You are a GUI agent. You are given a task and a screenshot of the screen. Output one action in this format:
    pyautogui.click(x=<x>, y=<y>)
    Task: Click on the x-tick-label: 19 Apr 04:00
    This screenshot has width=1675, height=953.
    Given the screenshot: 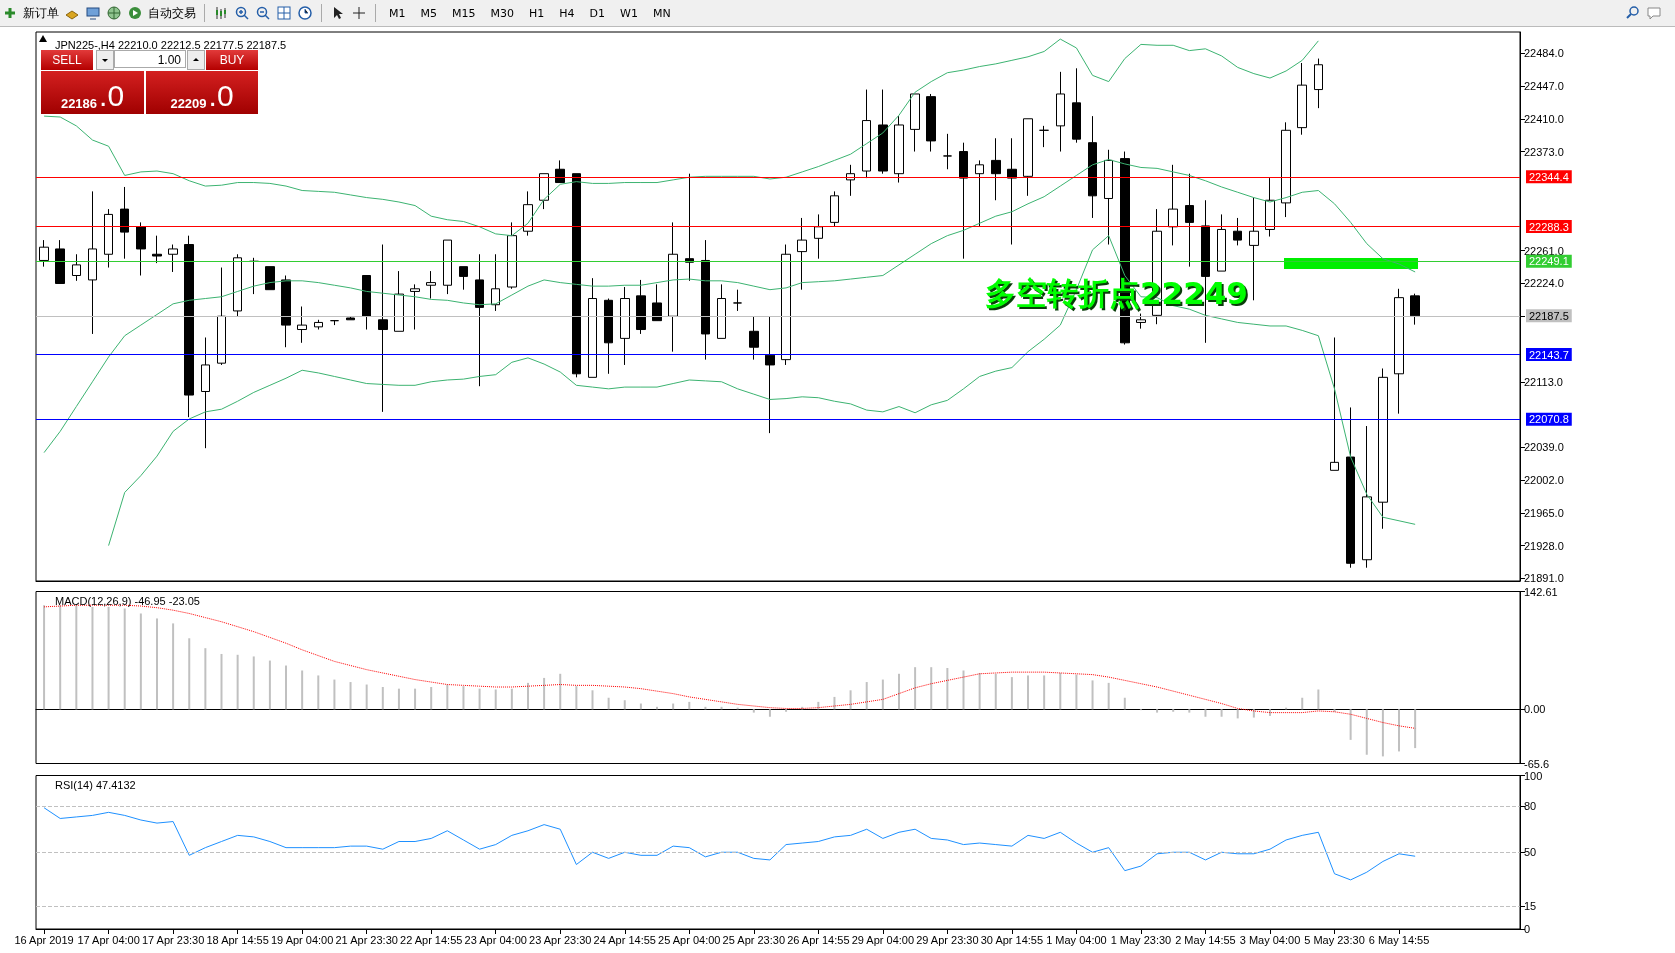 What is the action you would take?
    pyautogui.click(x=302, y=939)
    